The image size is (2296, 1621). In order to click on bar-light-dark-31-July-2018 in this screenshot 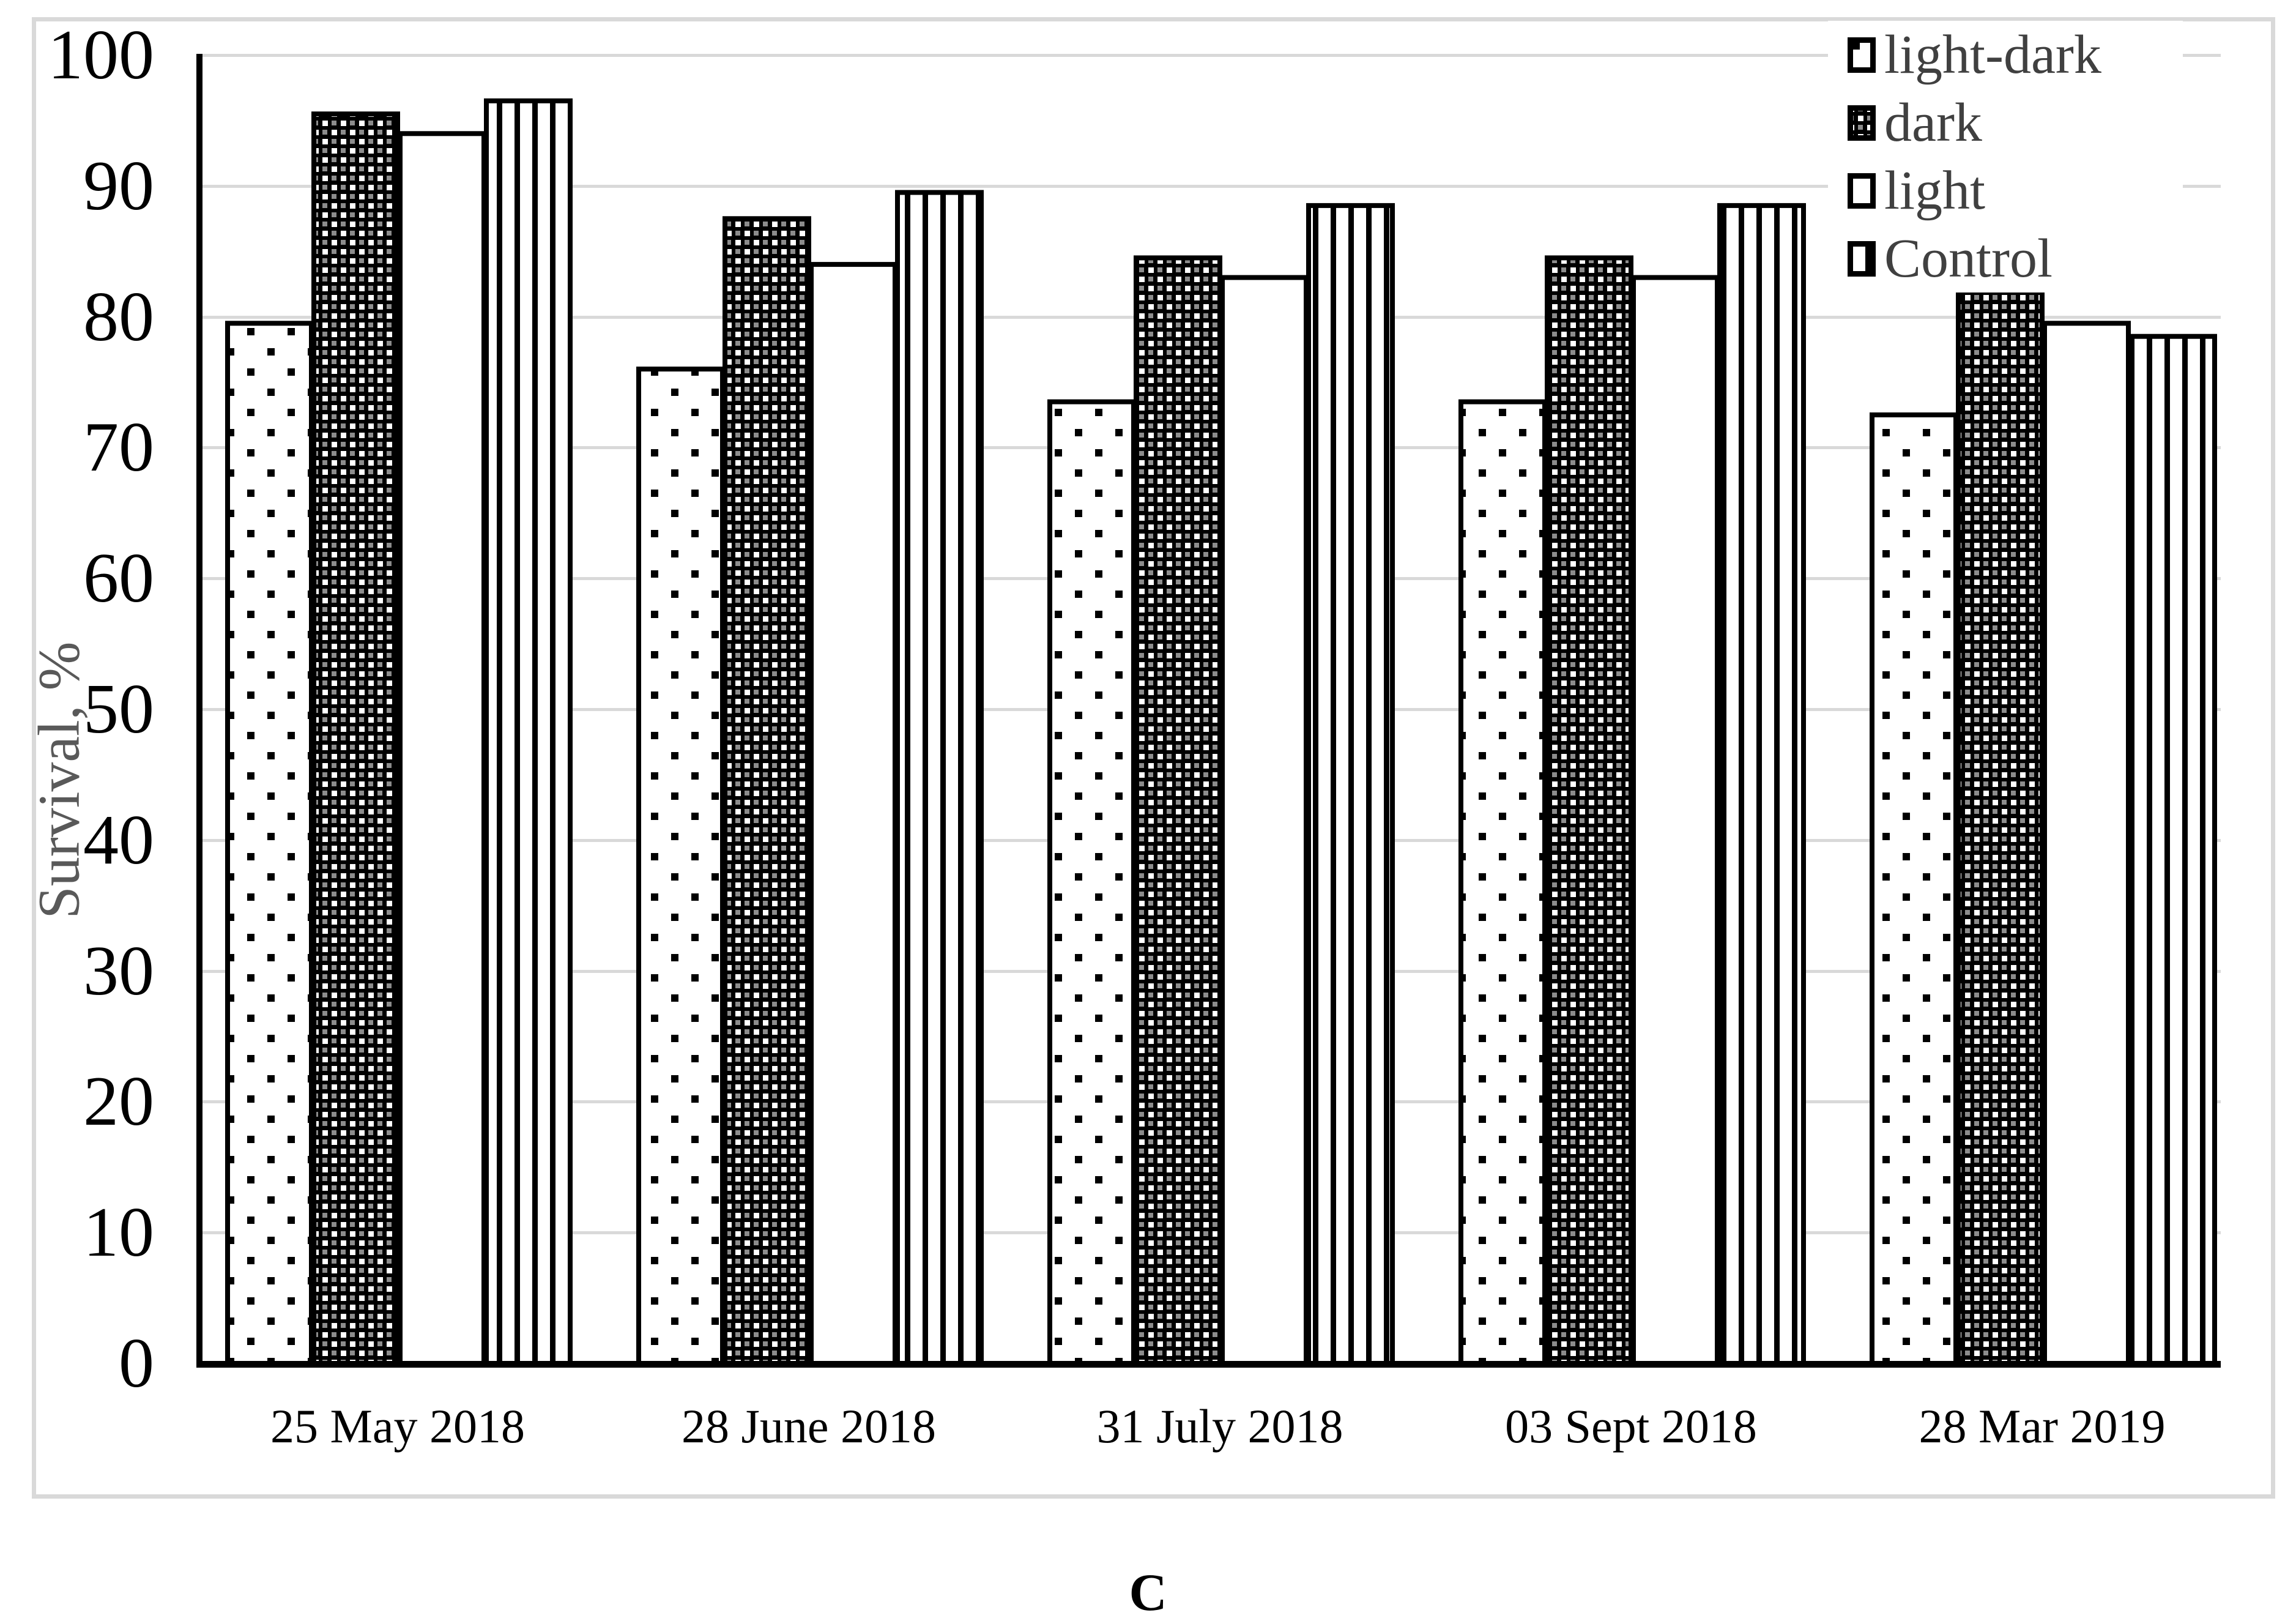, I will do `click(1091, 882)`.